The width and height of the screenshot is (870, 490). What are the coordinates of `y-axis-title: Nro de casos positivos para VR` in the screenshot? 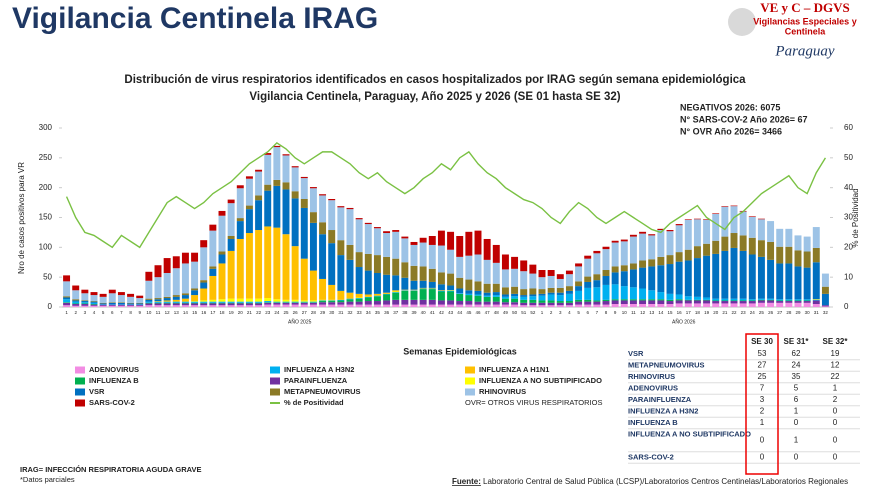 It's located at (21, 218).